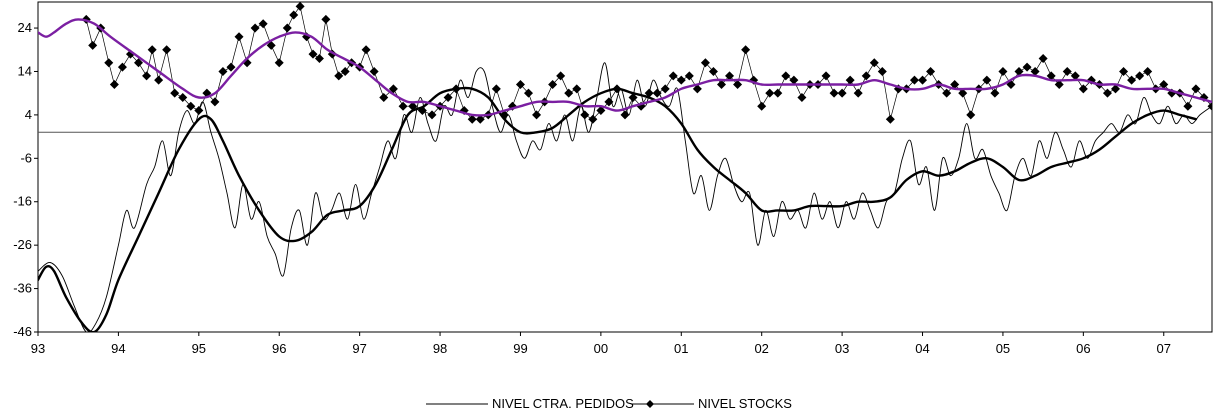 The width and height of the screenshot is (1216, 416). What do you see at coordinates (22, 331) in the screenshot?
I see `y-tick-label: -46` at bounding box center [22, 331].